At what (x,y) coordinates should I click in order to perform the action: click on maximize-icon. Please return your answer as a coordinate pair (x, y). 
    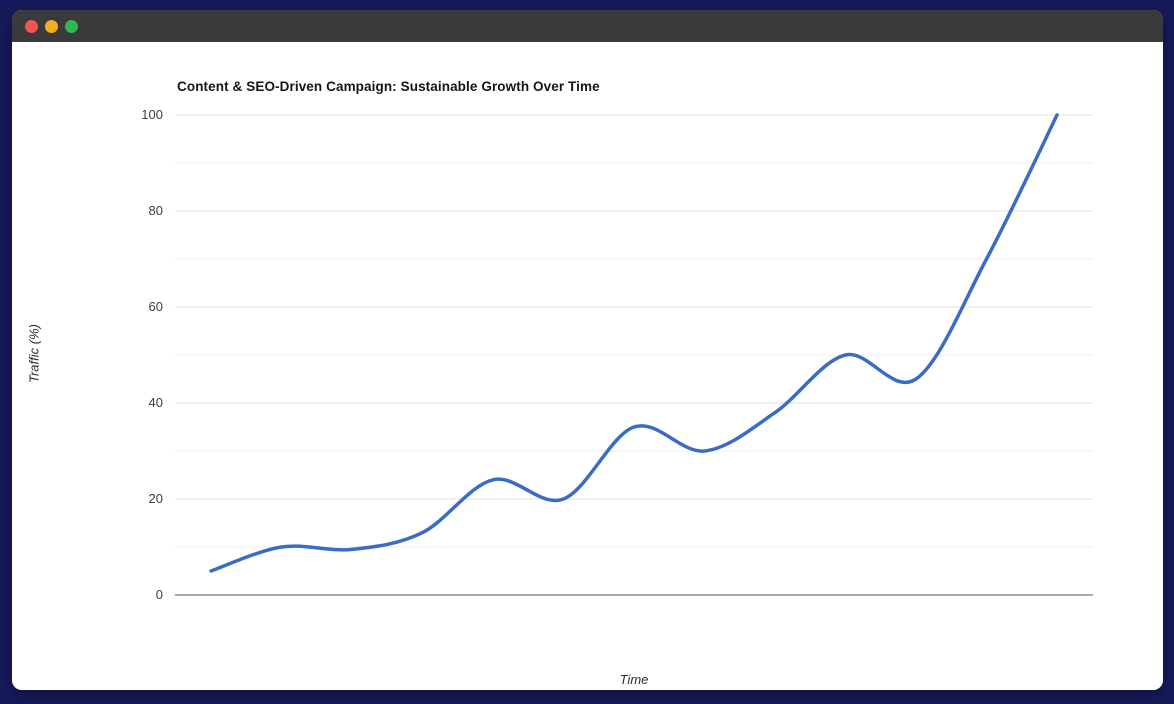
    Looking at the image, I should click on (71, 26).